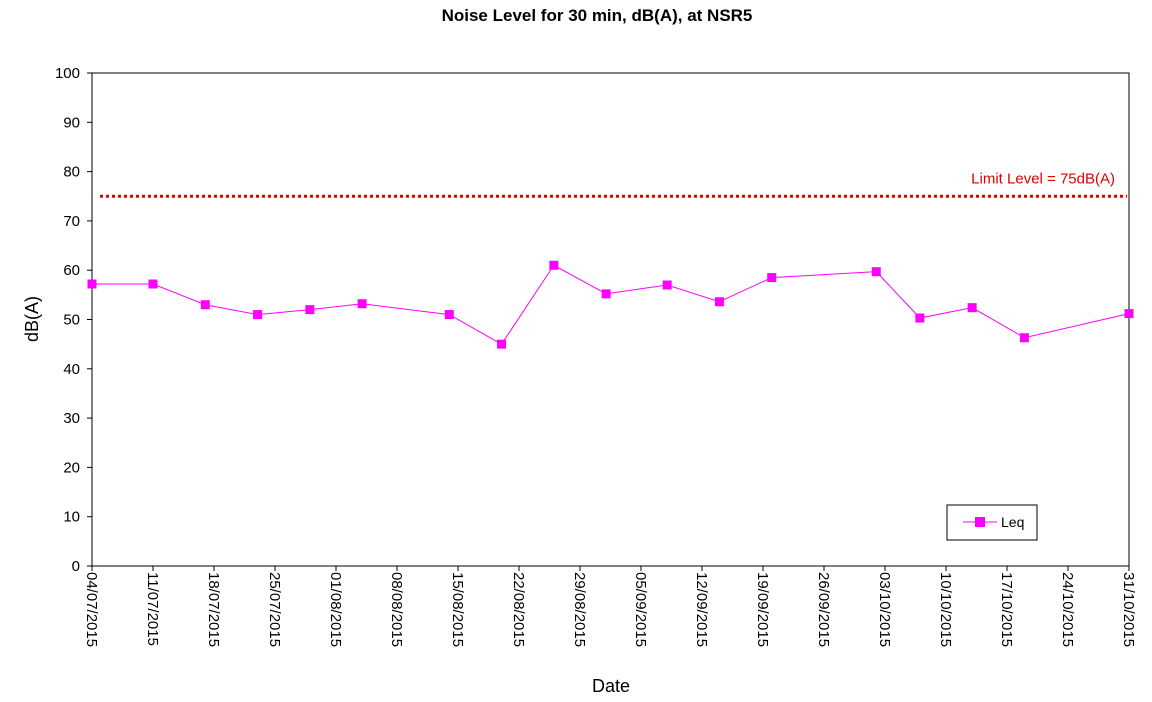  I want to click on y-tick-label: 50, so click(71, 320).